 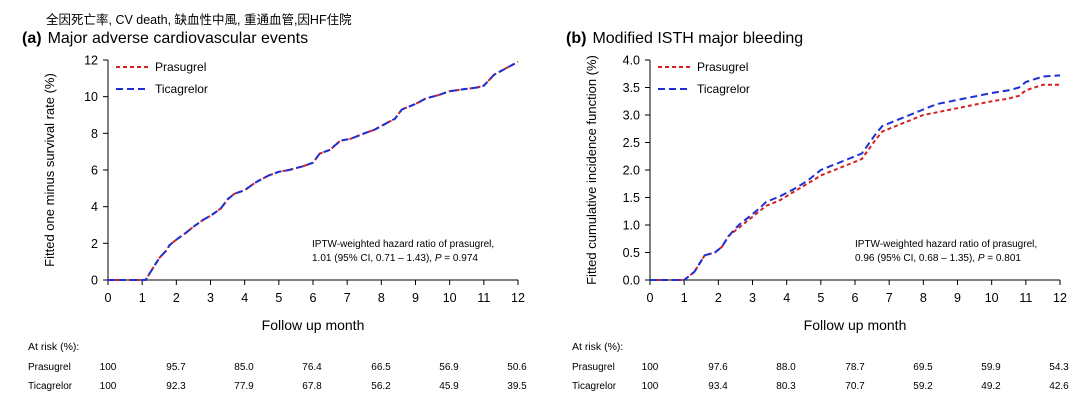 I want to click on y-tick-label: 6, so click(x=94, y=171).